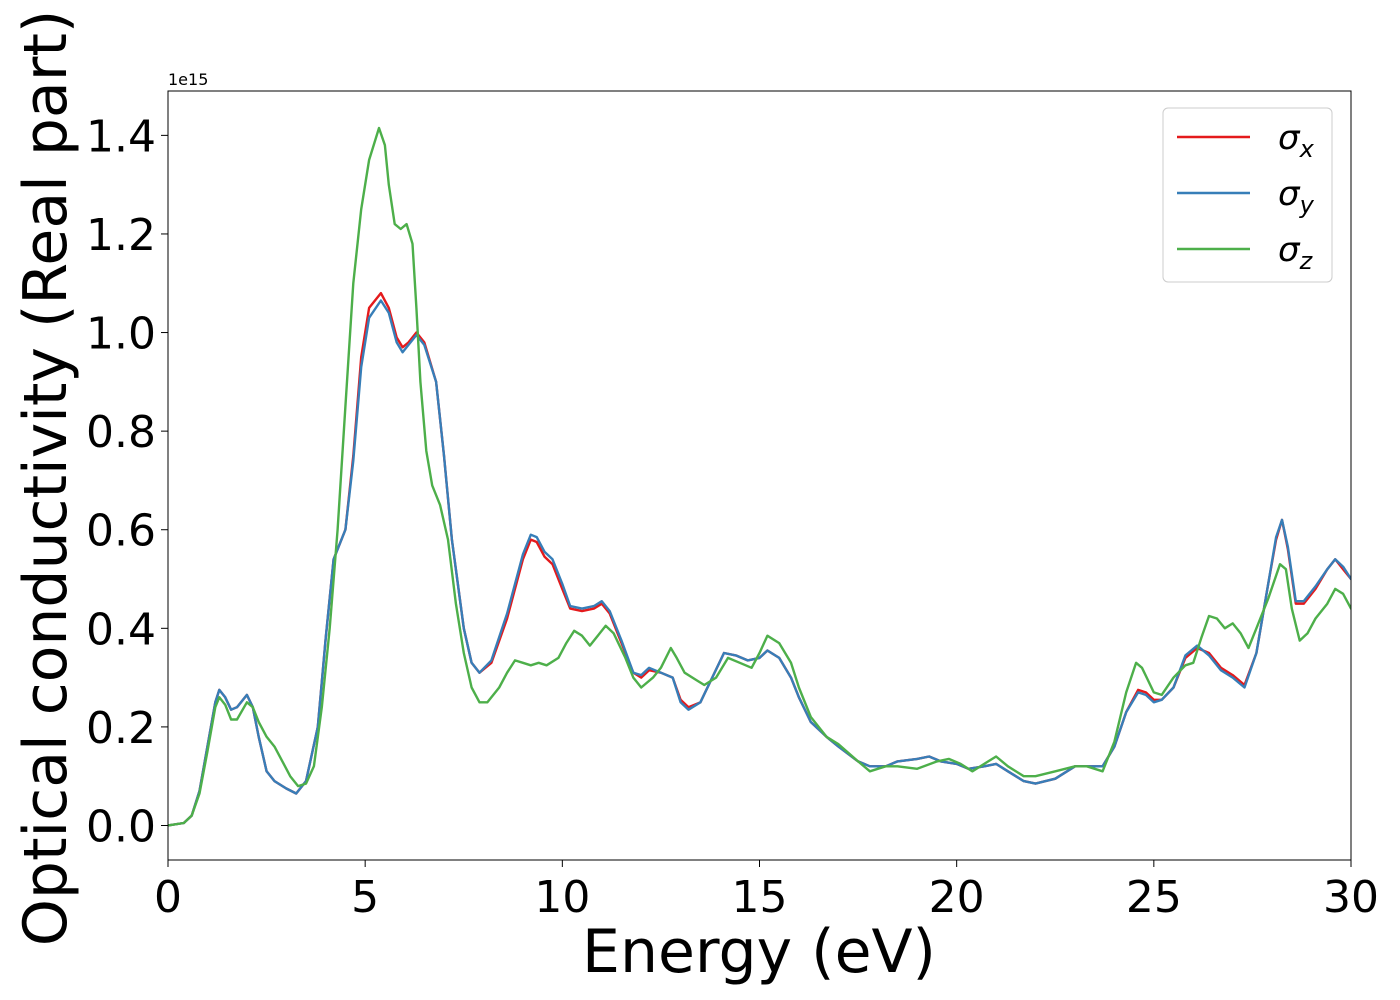 The width and height of the screenshot is (1400, 1000). I want to click on x-tick-label: 5, so click(365, 897).